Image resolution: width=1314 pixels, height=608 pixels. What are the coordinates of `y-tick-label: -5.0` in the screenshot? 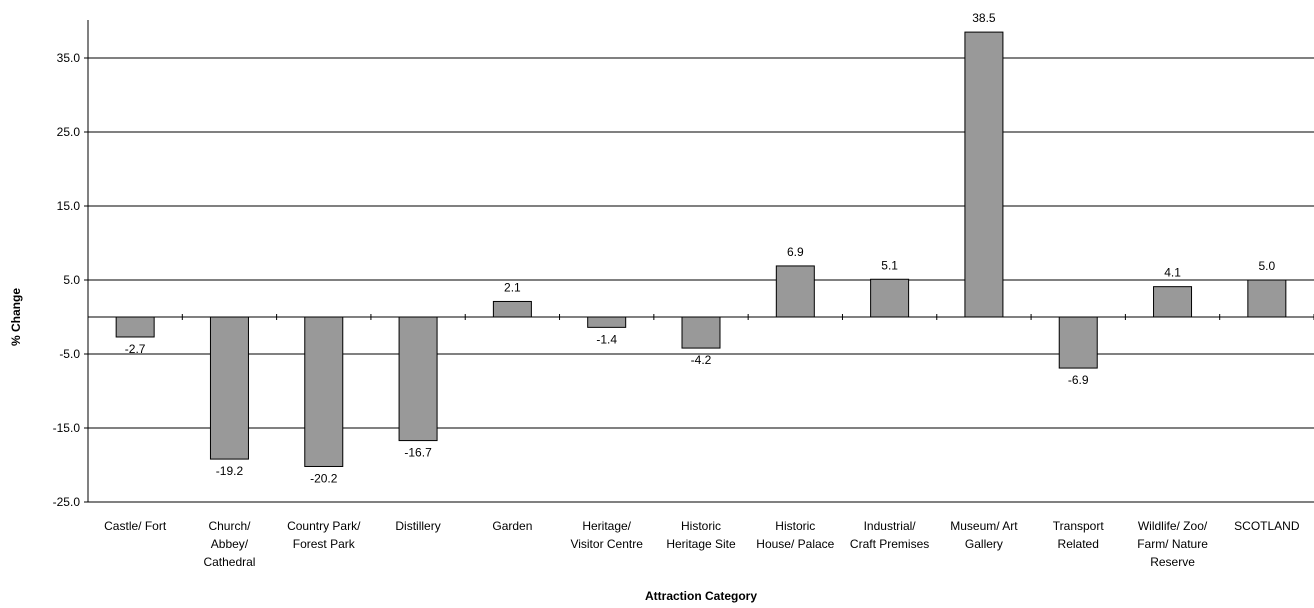 It's located at (69, 354).